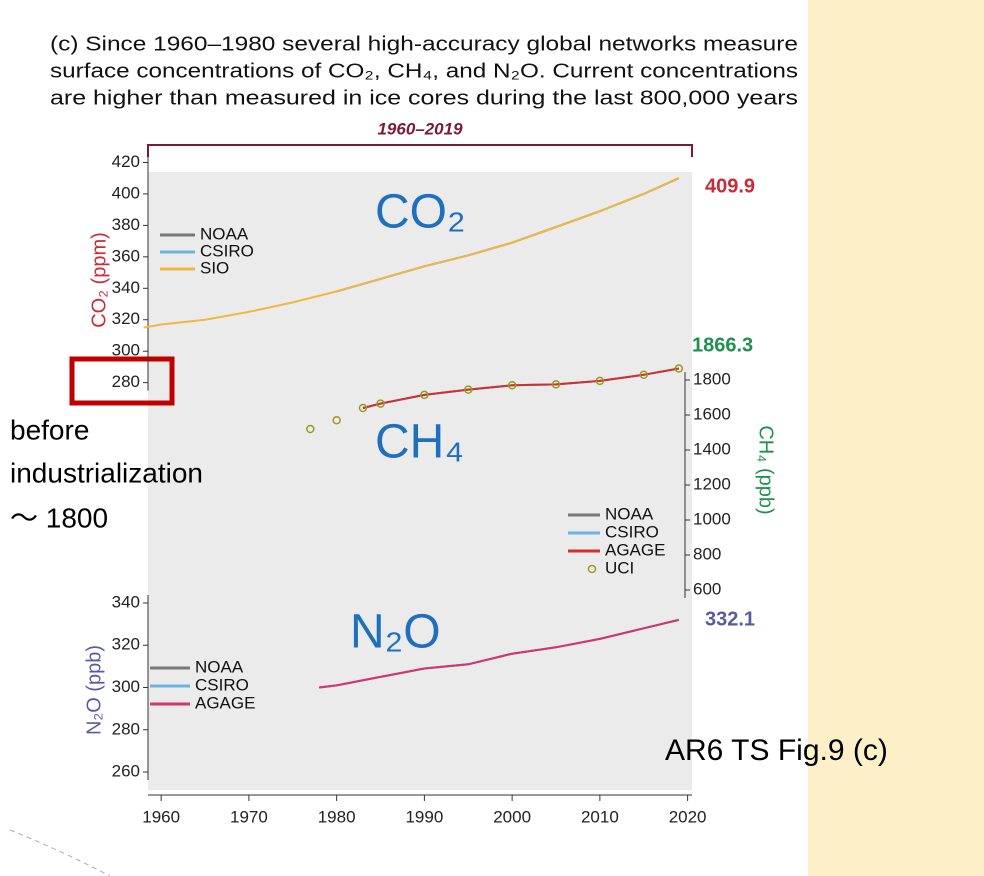  What do you see at coordinates (126, 771) in the screenshot?
I see `y-tick-label: 260` at bounding box center [126, 771].